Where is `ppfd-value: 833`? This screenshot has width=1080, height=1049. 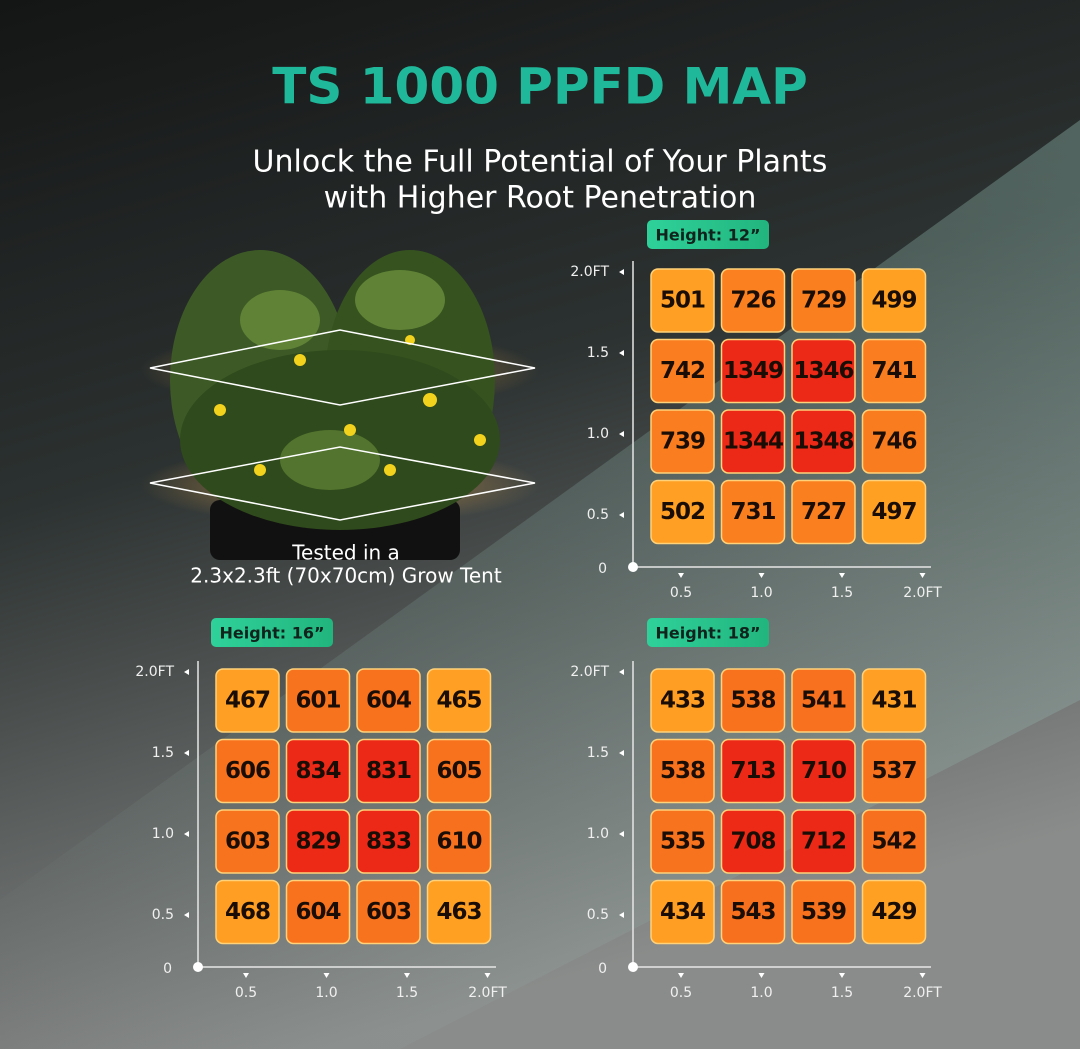
ppfd-value: 833 is located at coordinates (388, 842).